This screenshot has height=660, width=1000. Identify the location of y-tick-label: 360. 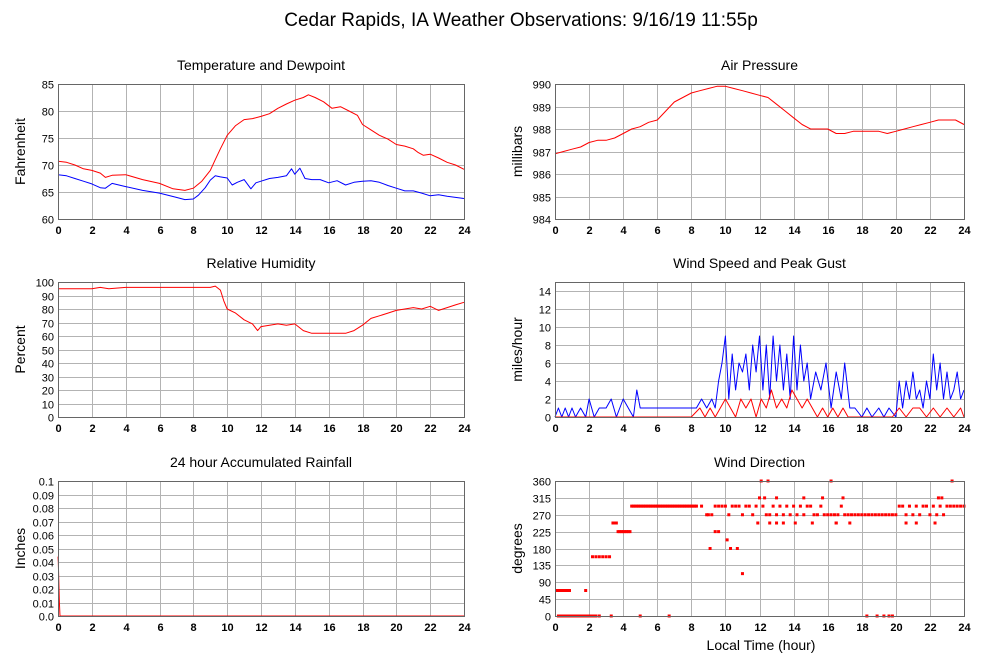
(542, 483).